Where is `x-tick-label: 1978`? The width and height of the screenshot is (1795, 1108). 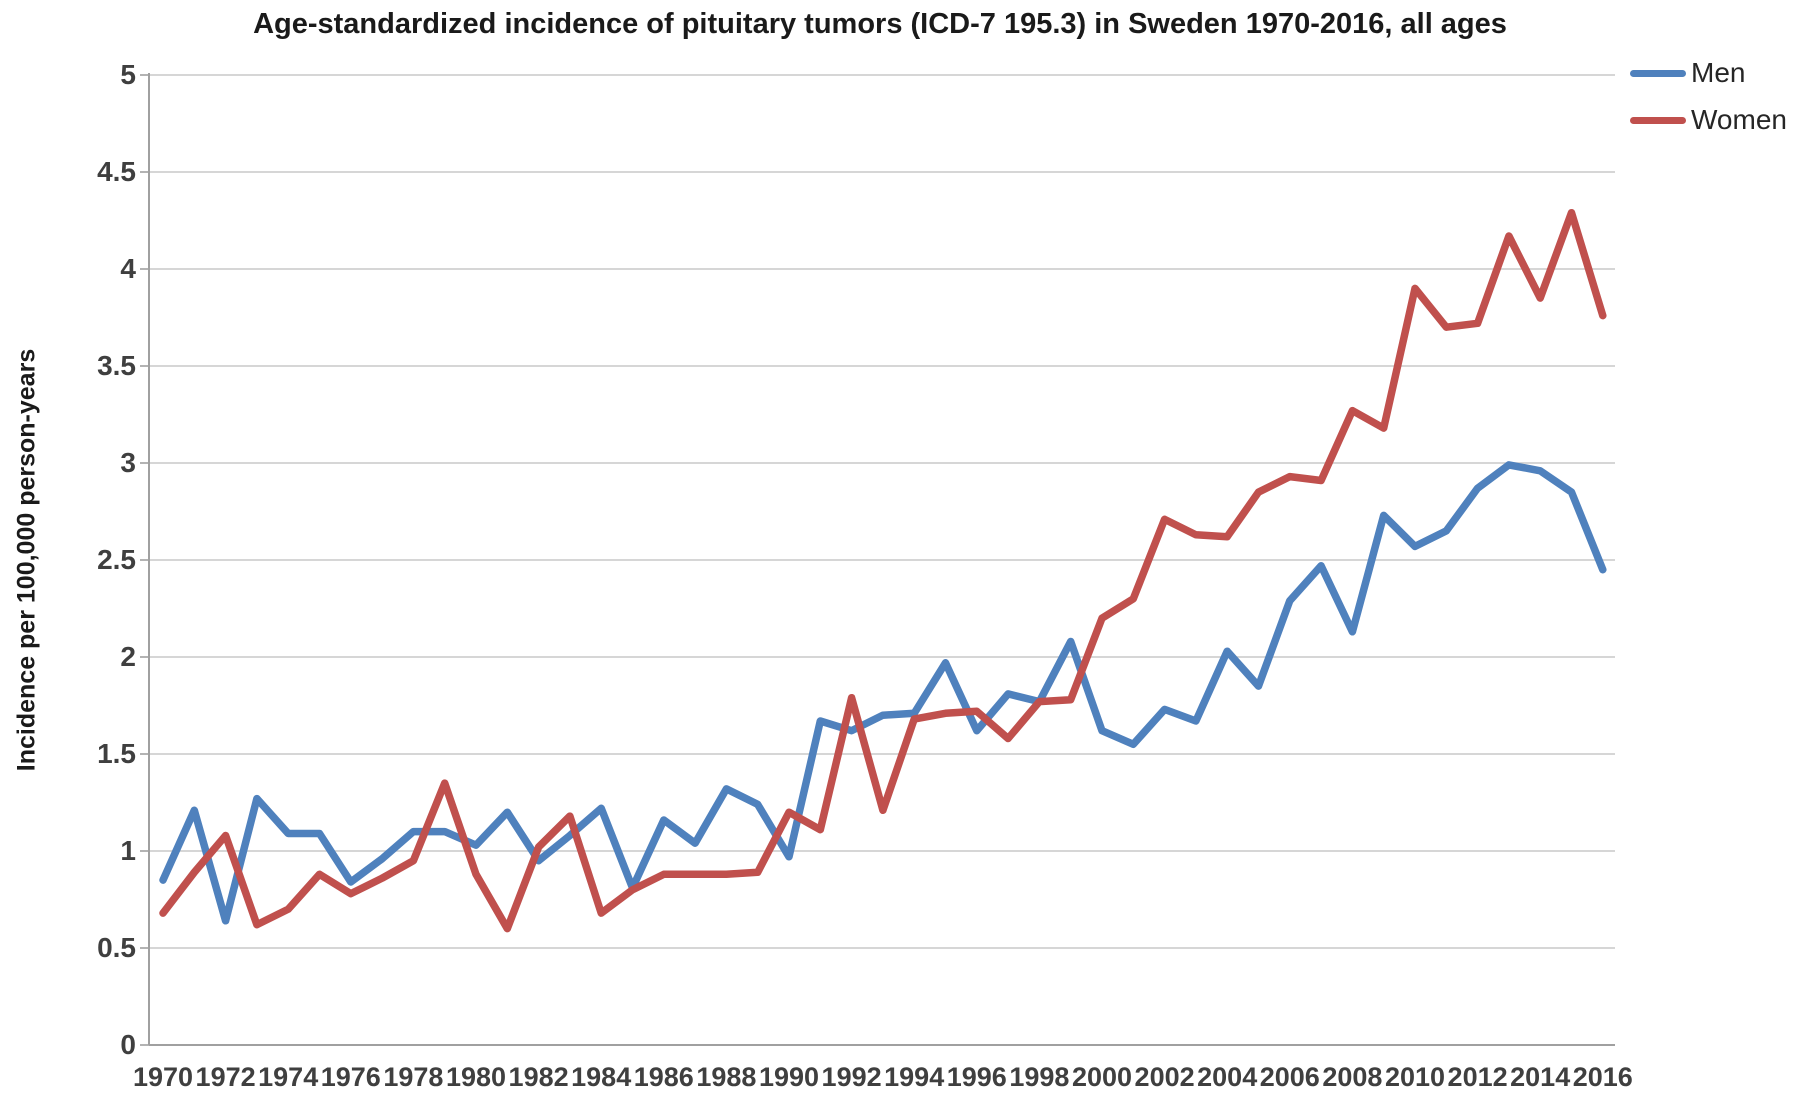
x-tick-label: 1978 is located at coordinates (413, 1077).